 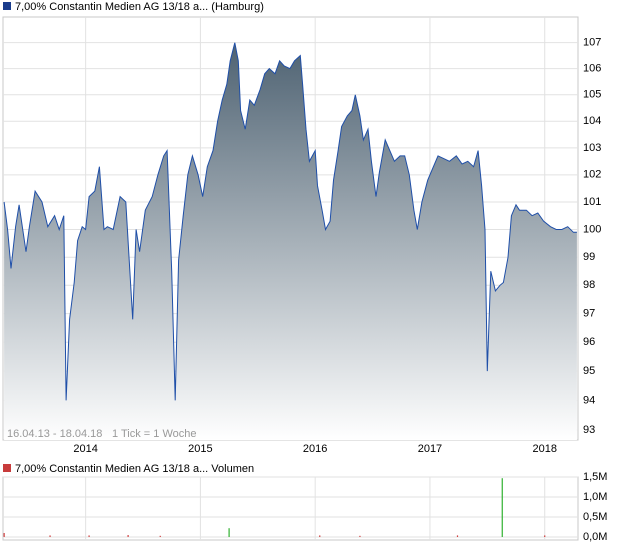 What do you see at coordinates (595, 477) in the screenshot?
I see `y-tick-label: 1,5M` at bounding box center [595, 477].